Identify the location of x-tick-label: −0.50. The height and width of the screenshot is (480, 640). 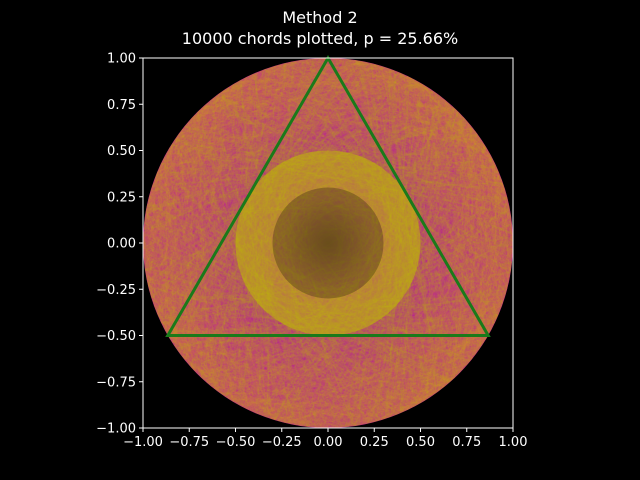
(236, 442).